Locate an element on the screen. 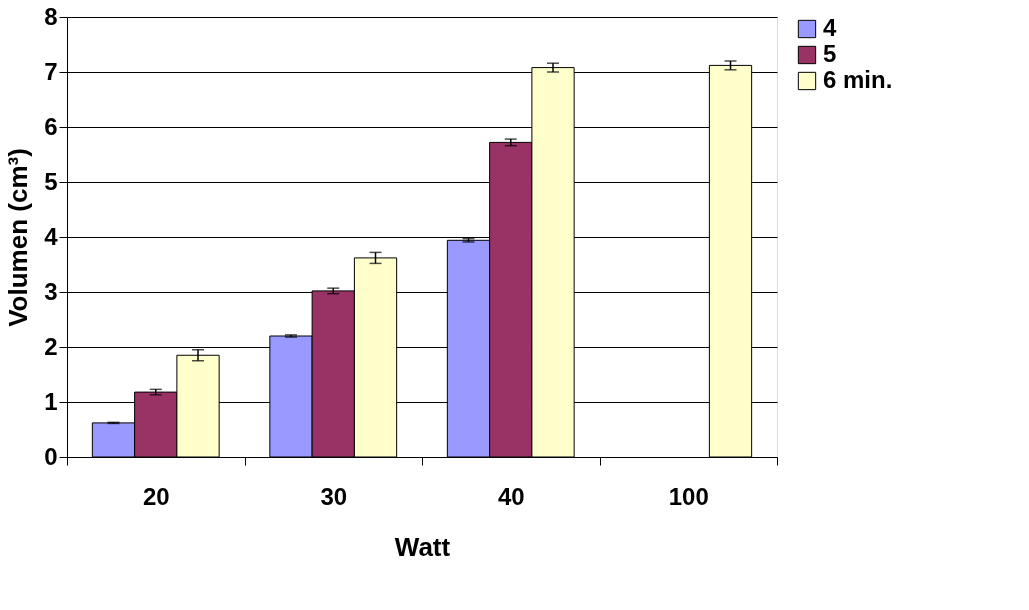 The image size is (1029, 610). y-tick-label: 6 is located at coordinates (51, 126).